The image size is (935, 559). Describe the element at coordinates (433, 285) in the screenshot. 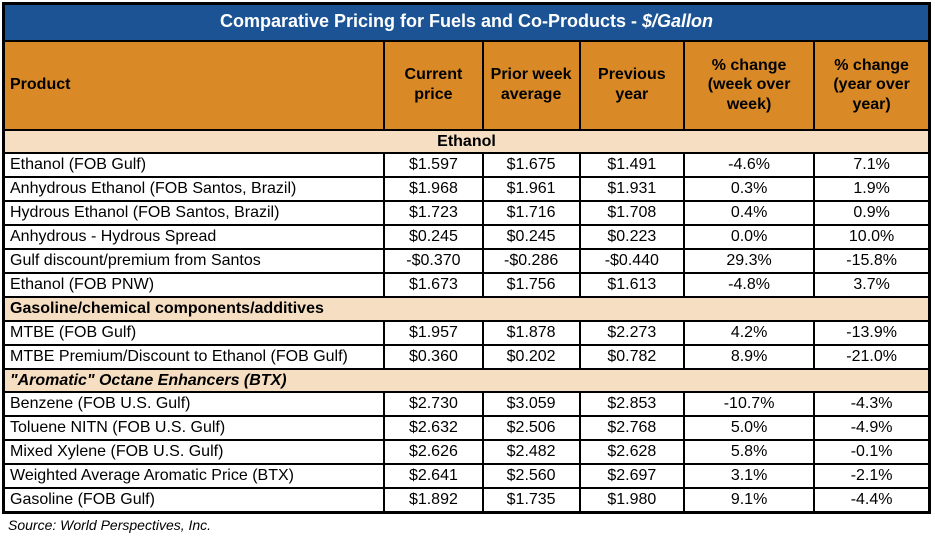

I see `value-cell: $1.673` at that location.